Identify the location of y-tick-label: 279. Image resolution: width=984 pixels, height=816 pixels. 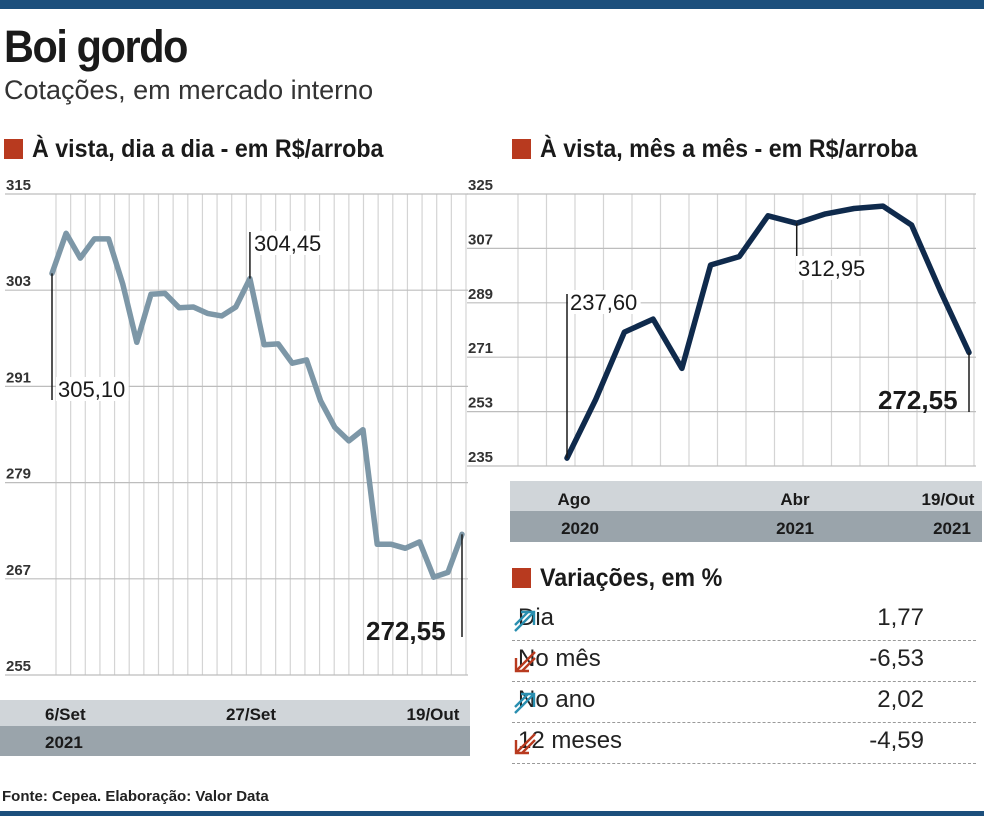
(18, 474).